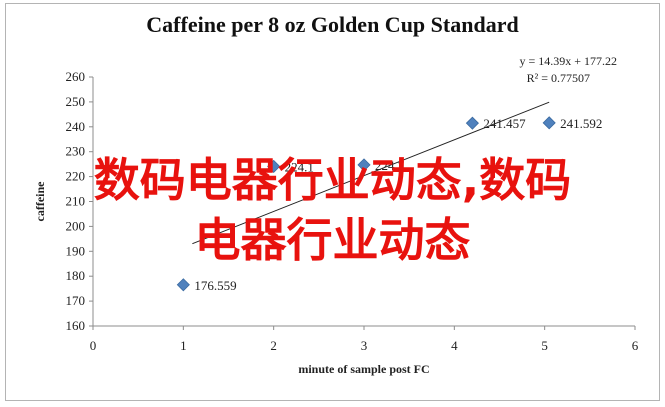 The height and width of the screenshot is (407, 665). What do you see at coordinates (76, 76) in the screenshot?
I see `y-tick-label: 260` at bounding box center [76, 76].